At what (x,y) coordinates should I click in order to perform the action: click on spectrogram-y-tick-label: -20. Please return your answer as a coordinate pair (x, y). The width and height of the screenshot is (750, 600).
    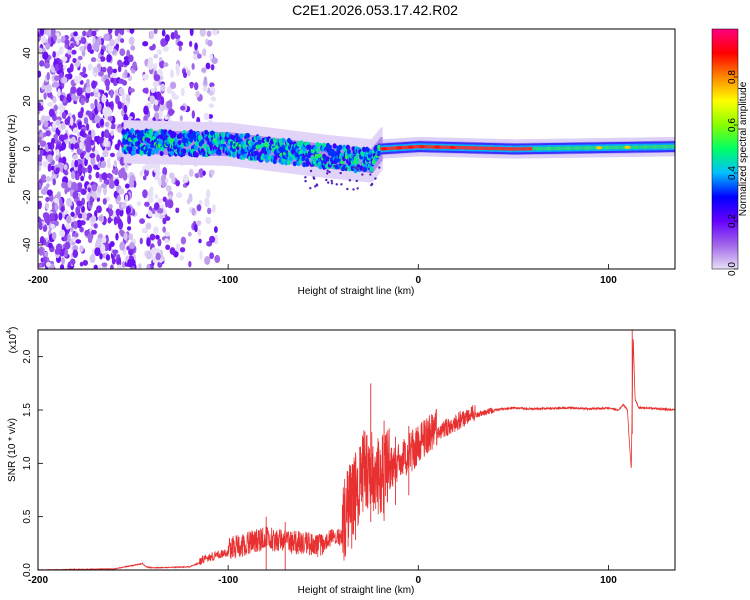
    Looking at the image, I should click on (27, 196).